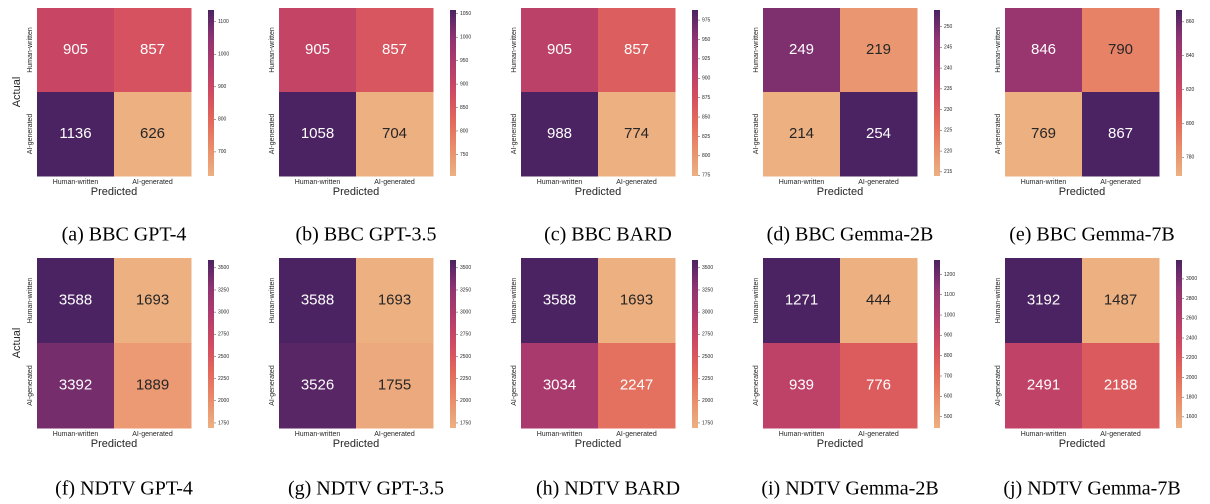 The width and height of the screenshot is (1210, 504). Describe the element at coordinates (706, 20) in the screenshot. I see `colorbar-tick-label: 975` at that location.